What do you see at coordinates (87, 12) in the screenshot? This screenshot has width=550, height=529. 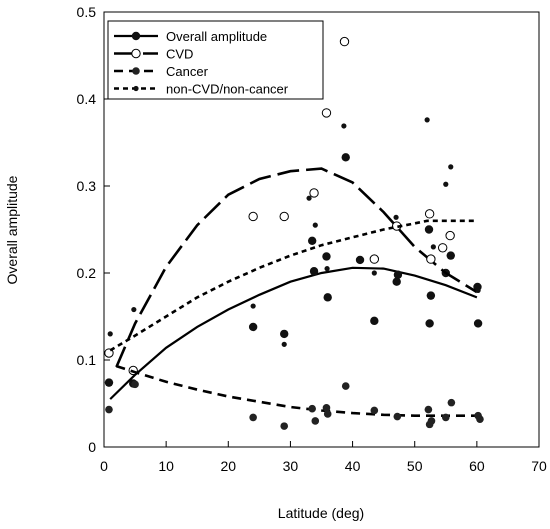 I see `y-tick-label: 0.5` at bounding box center [87, 12].